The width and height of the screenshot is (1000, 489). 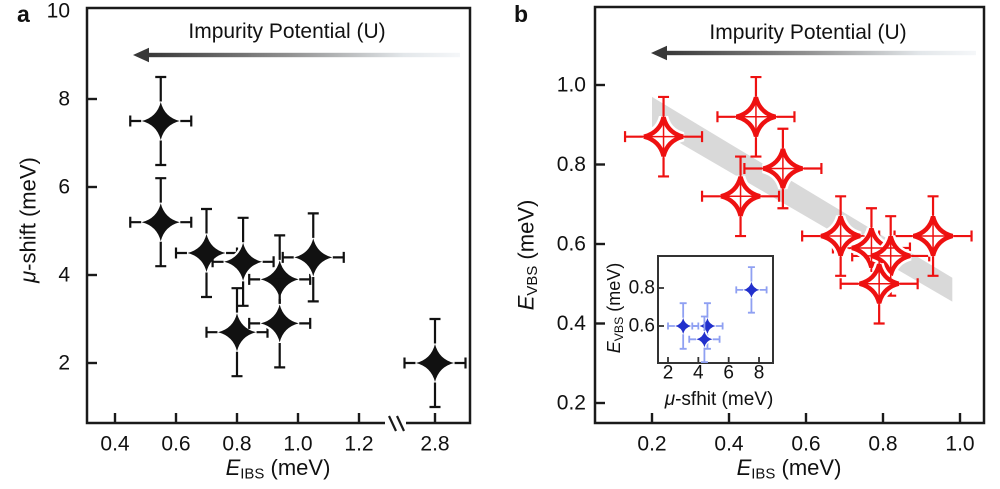 I want to click on y-axis-label-b-subscript: VBS, so click(x=532, y=280).